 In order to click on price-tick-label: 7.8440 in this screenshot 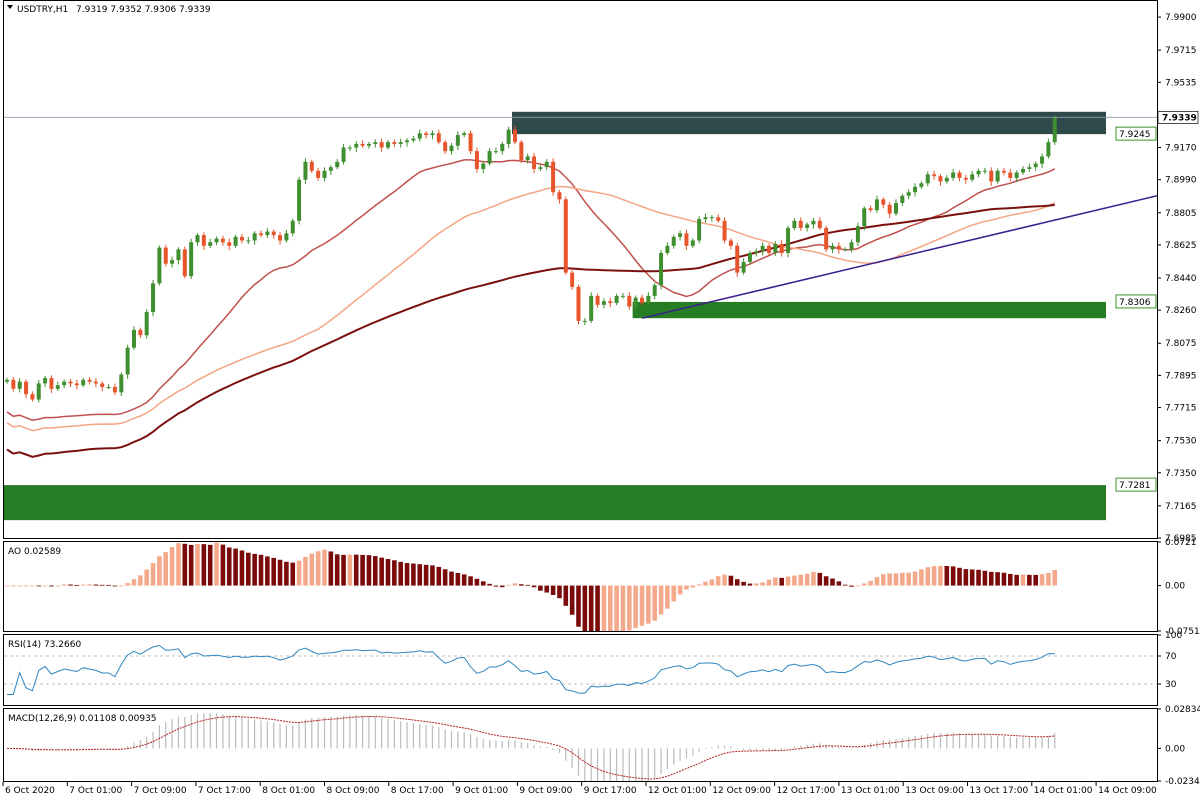, I will do `click(1181, 279)`.